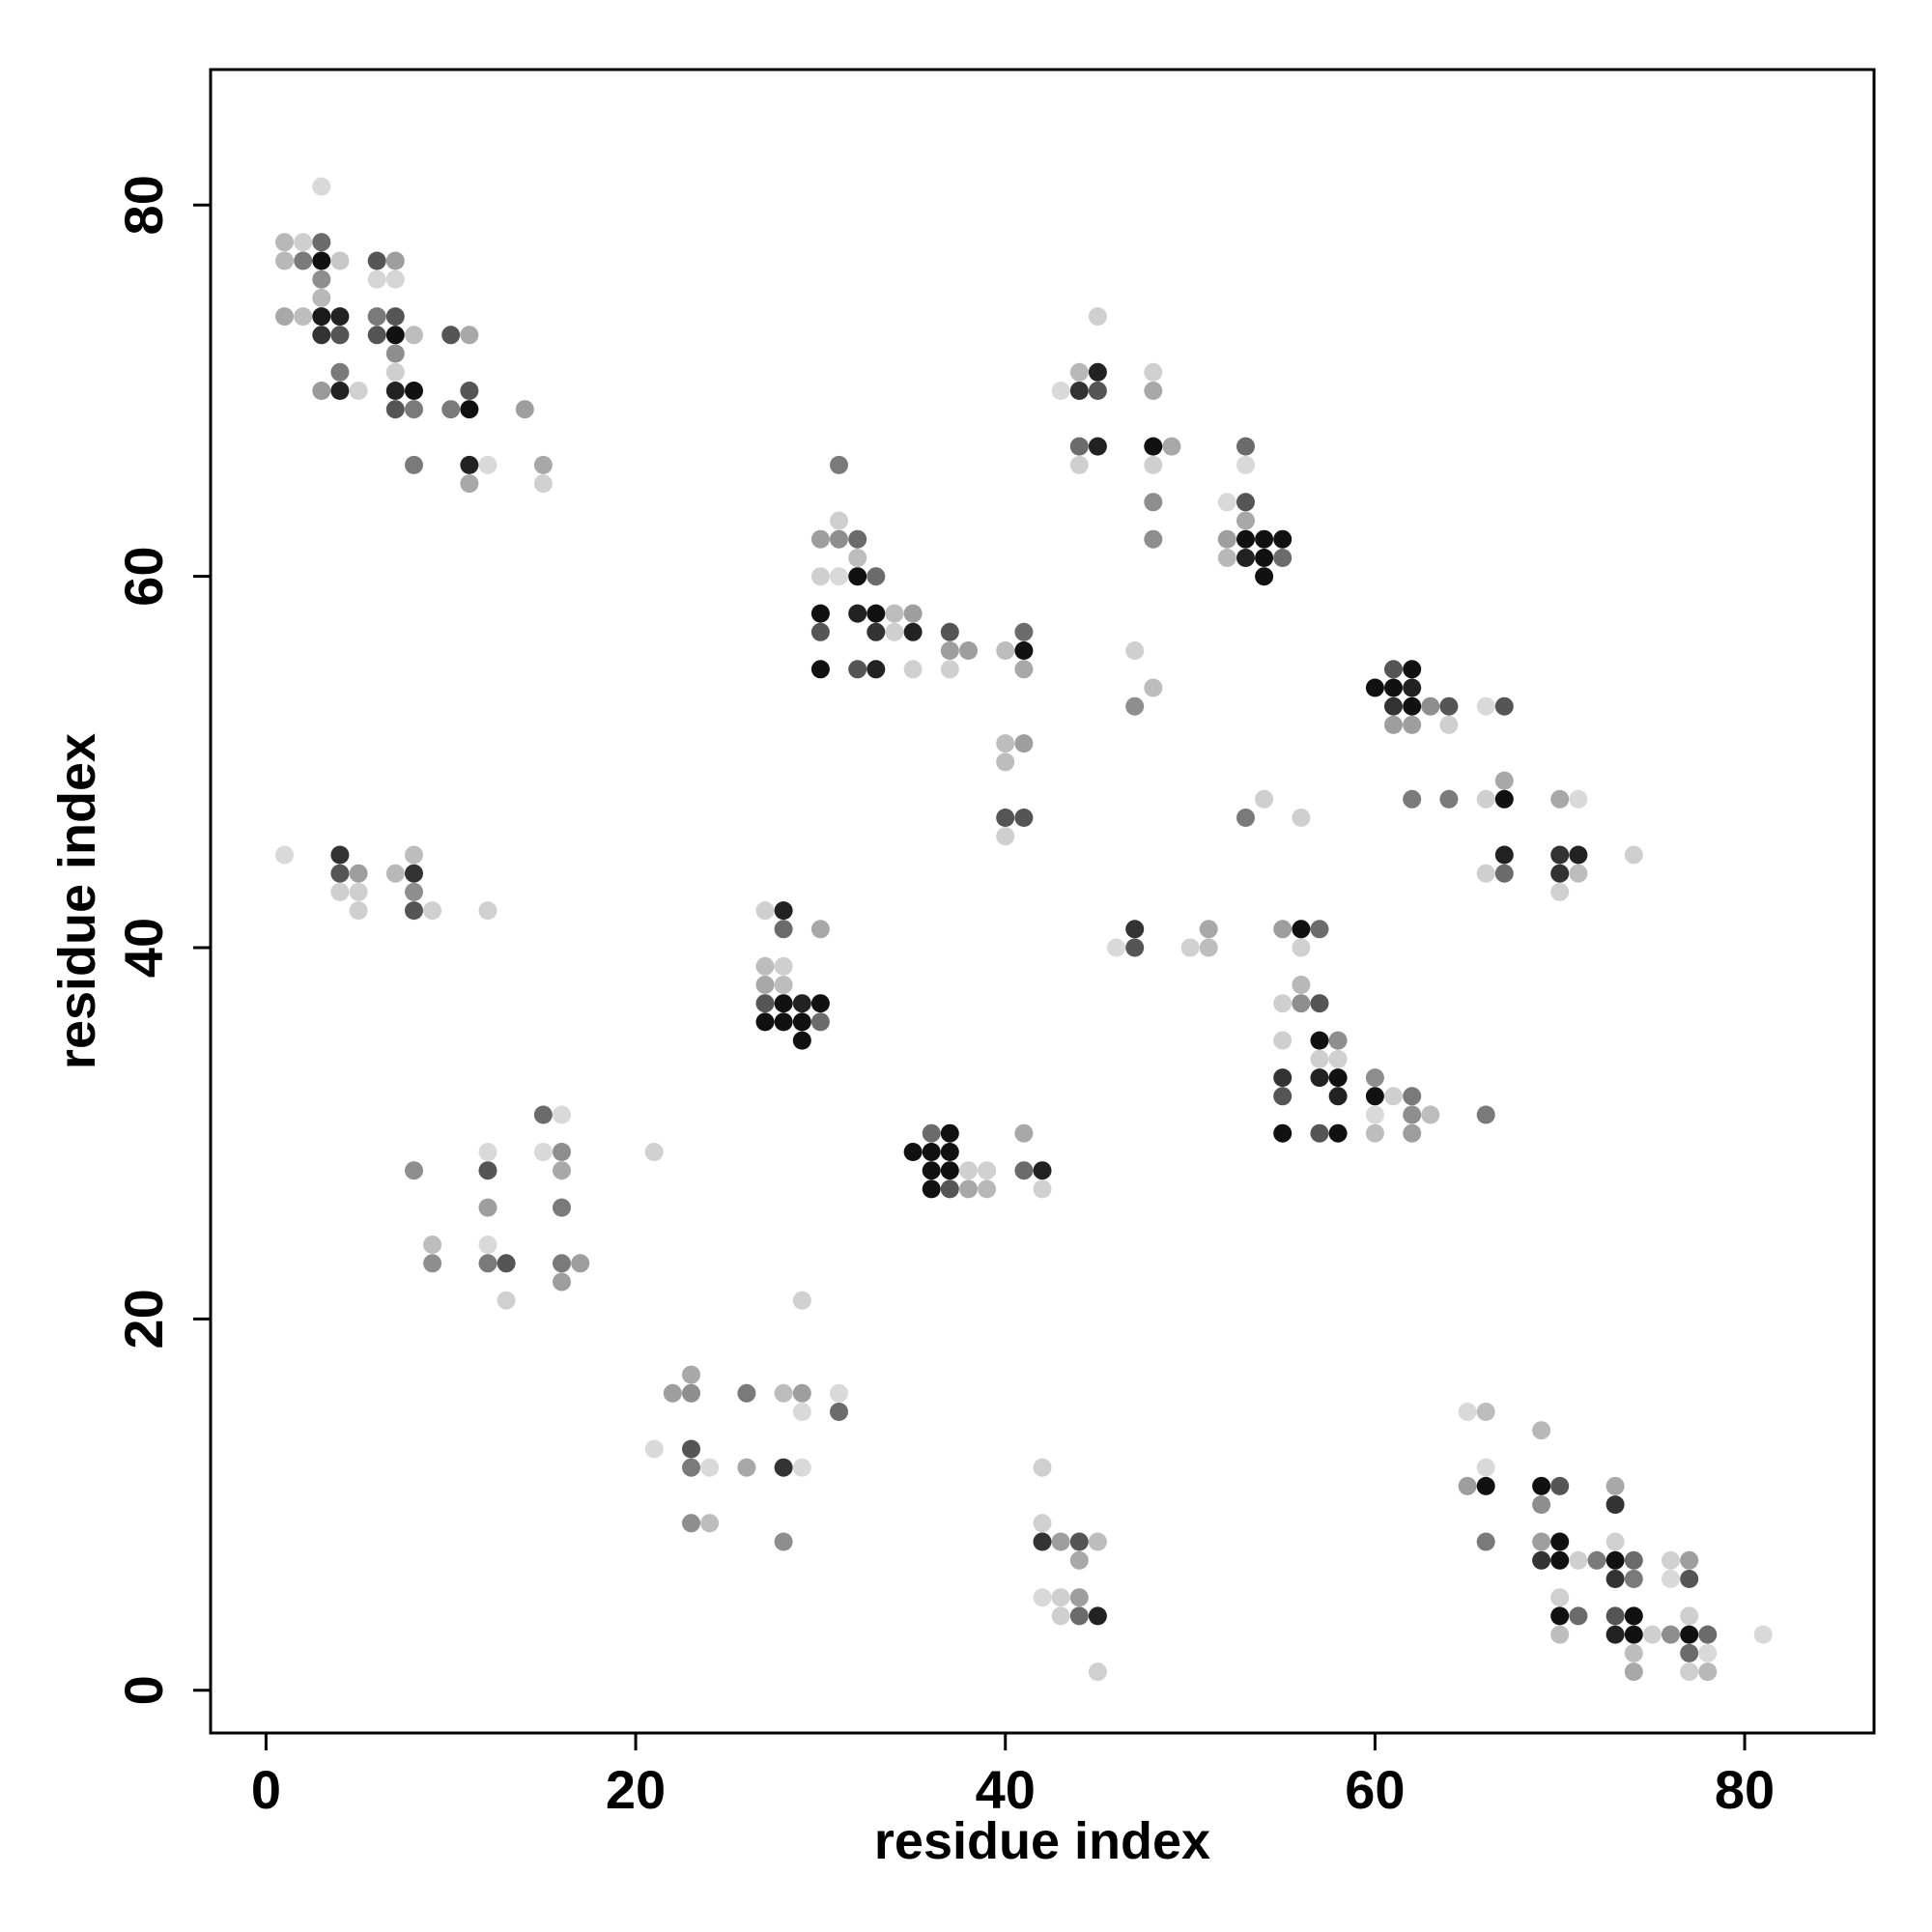  Describe the element at coordinates (1745, 1789) in the screenshot. I see `x-tick-label: 80` at that location.